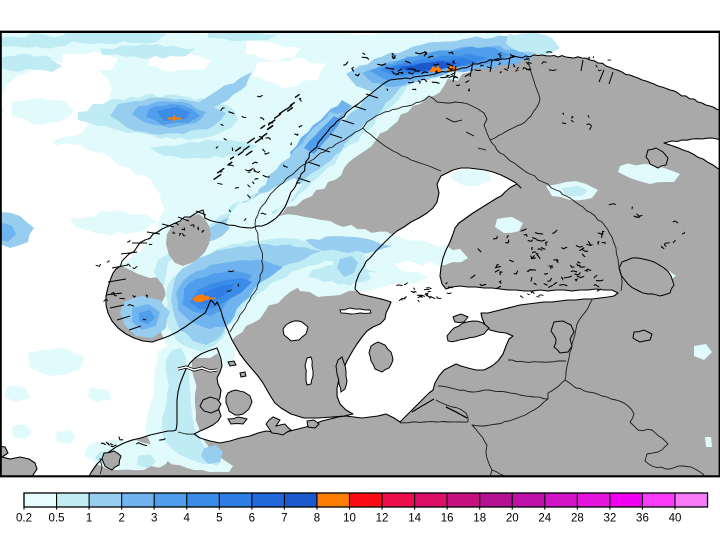  What do you see at coordinates (219, 519) in the screenshot?
I see `svg-text: 5` at bounding box center [219, 519].